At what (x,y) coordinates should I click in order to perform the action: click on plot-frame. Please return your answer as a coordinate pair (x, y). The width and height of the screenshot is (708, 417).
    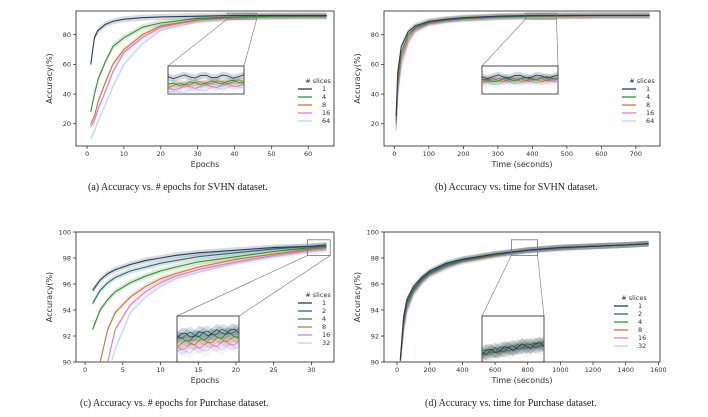
    Looking at the image, I should click on (205, 78).